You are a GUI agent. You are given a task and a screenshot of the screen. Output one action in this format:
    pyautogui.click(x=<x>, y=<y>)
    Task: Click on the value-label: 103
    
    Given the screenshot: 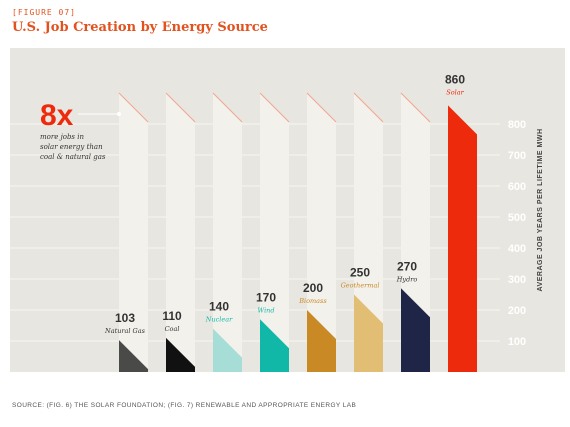 What is the action you would take?
    pyautogui.click(x=125, y=318)
    